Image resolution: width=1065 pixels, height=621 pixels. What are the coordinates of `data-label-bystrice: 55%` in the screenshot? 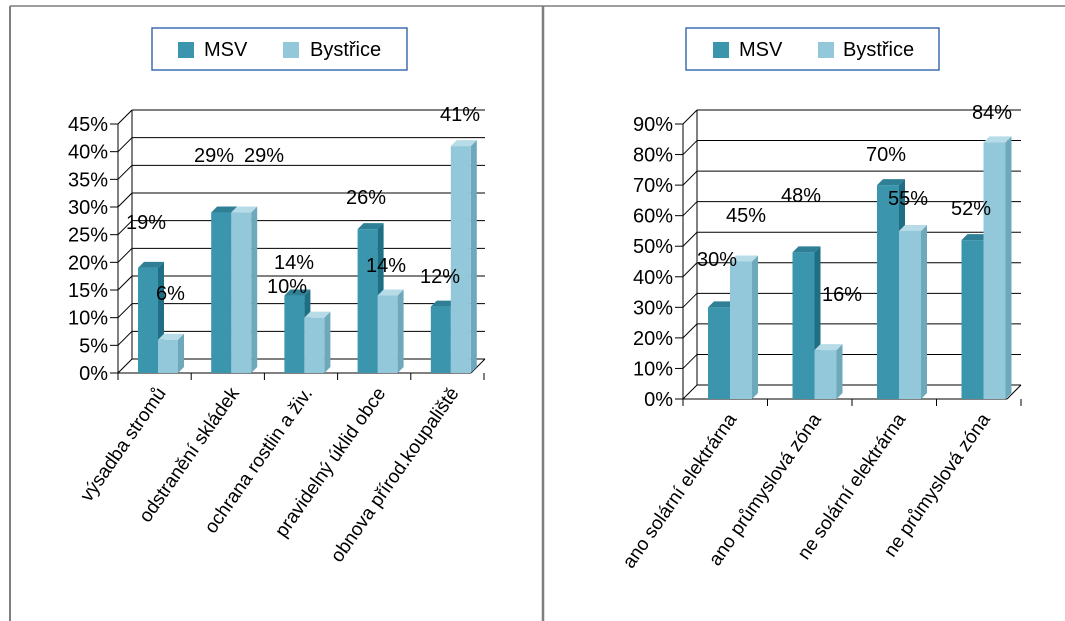 It's located at (908, 199).